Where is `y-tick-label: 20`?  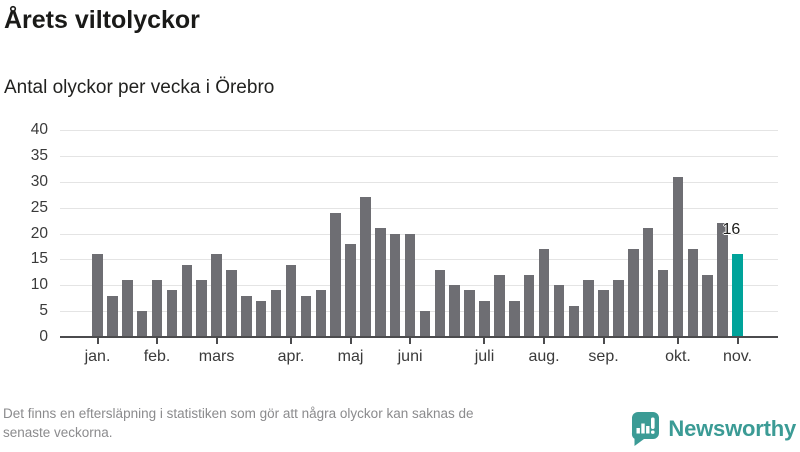 y-tick-label: 20 is located at coordinates (39, 233).